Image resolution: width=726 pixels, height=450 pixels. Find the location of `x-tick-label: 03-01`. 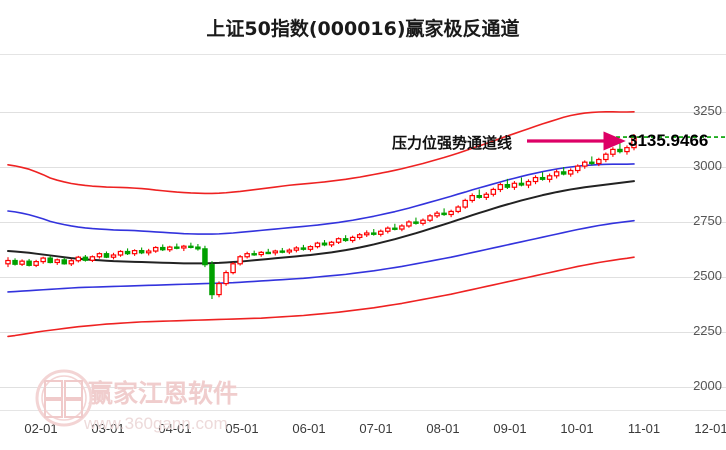

x-tick-label: 03-01 is located at coordinates (108, 428).